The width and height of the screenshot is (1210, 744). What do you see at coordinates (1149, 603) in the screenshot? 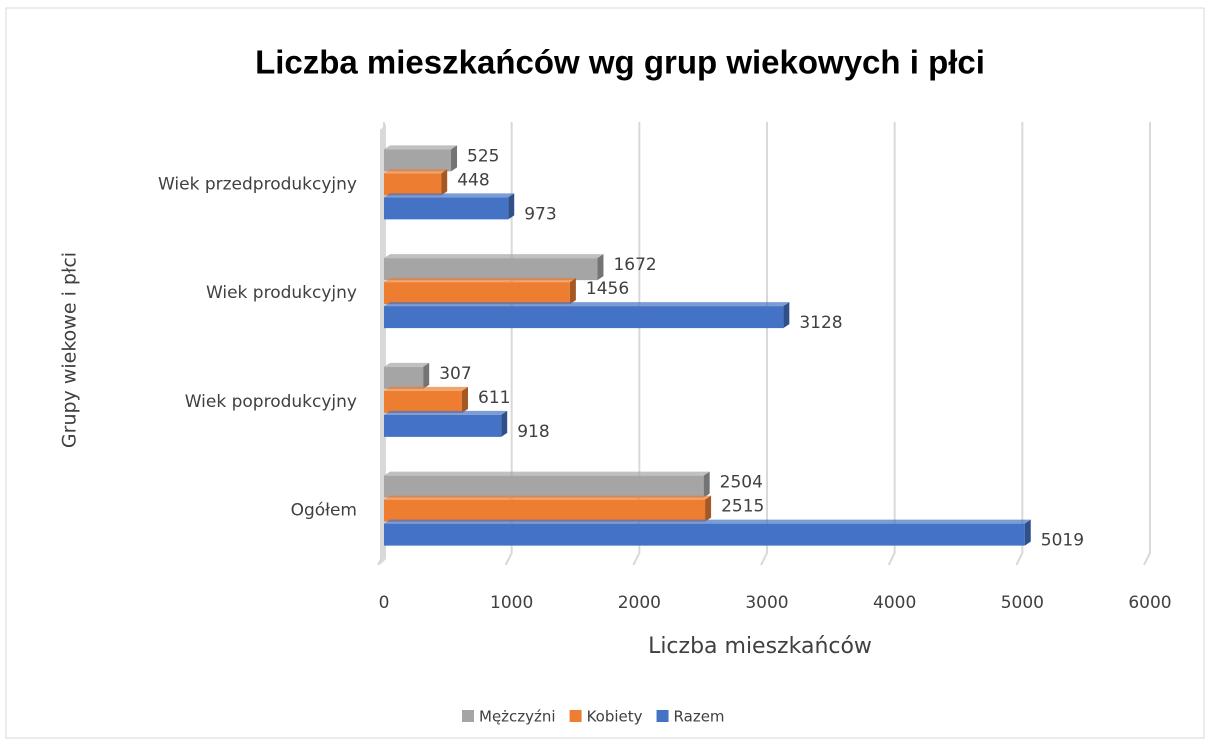
I see `x-tick-label: 6000` at bounding box center [1149, 603].